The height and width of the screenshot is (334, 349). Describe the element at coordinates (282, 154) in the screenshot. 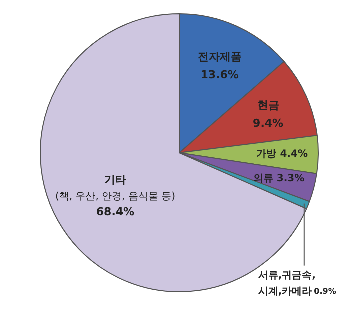

I see `slice-label: 가방 4.4%` at that location.